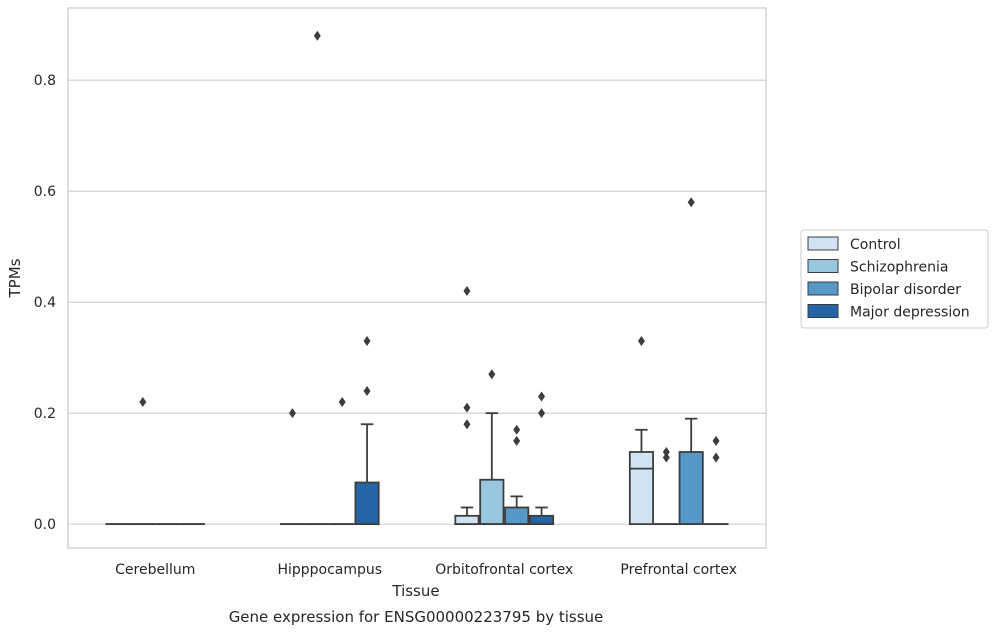  What do you see at coordinates (45, 414) in the screenshot?
I see `y-tick-label: 0.2` at bounding box center [45, 414].